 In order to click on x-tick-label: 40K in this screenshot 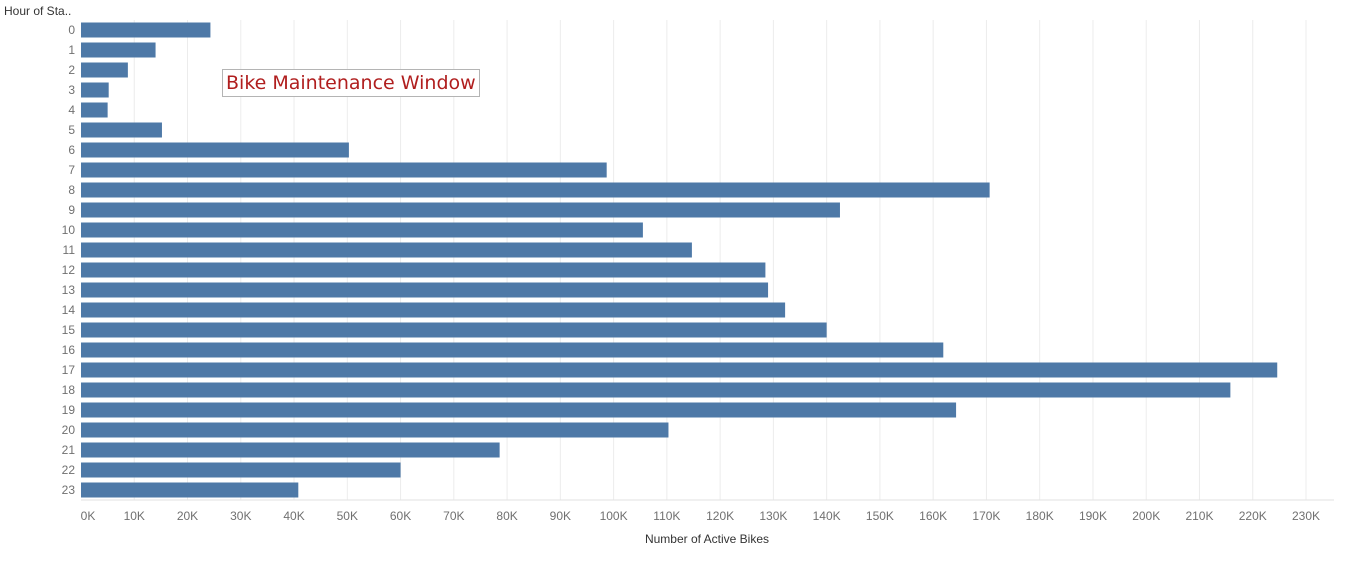, I will do `click(293, 516)`.